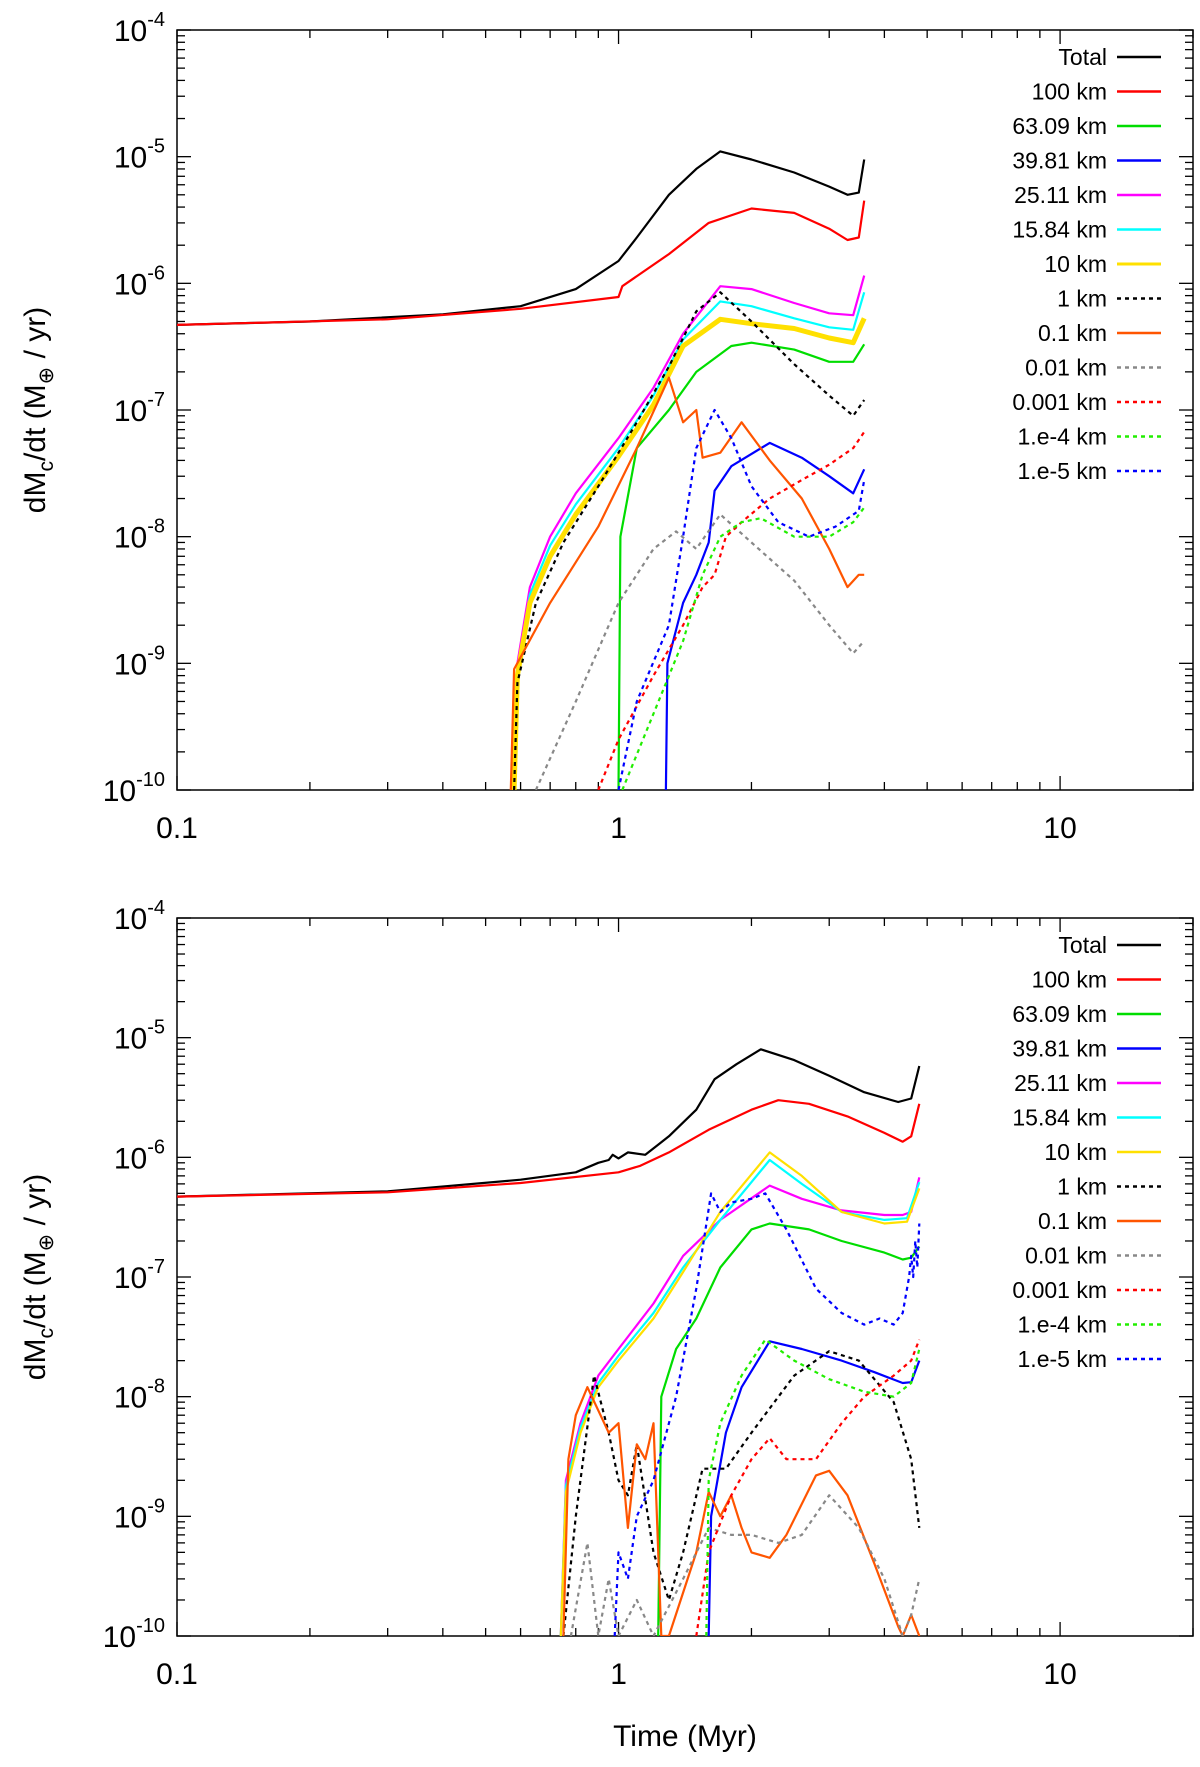 Image resolution: width=1200 pixels, height=1767 pixels. Describe the element at coordinates (1072, 1221) in the screenshot. I see `legend-label: 0.1 km` at that location.